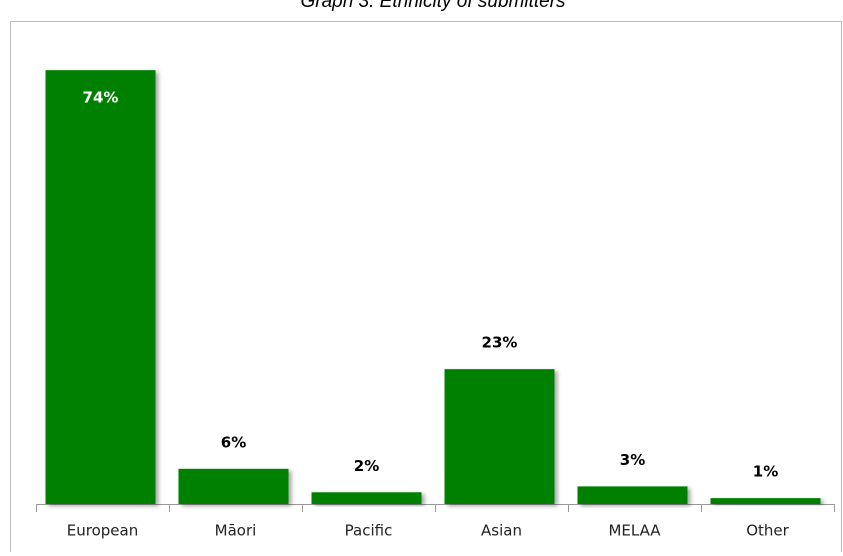 This screenshot has width=843, height=556. I want to click on data-label: 2%, so click(366, 466).